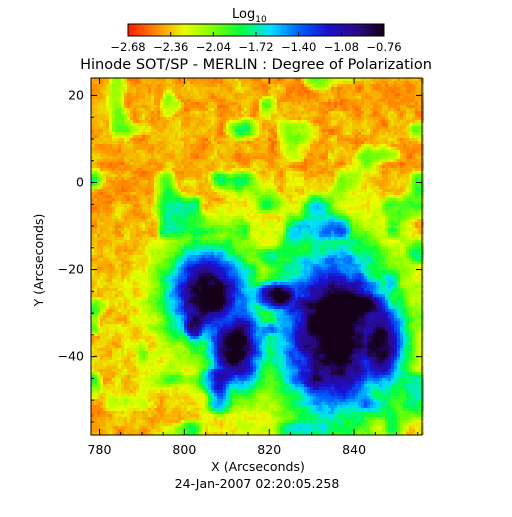 This screenshot has height=517, width=512. Describe the element at coordinates (71, 269) in the screenshot. I see `y-tick-label: −20` at that location.